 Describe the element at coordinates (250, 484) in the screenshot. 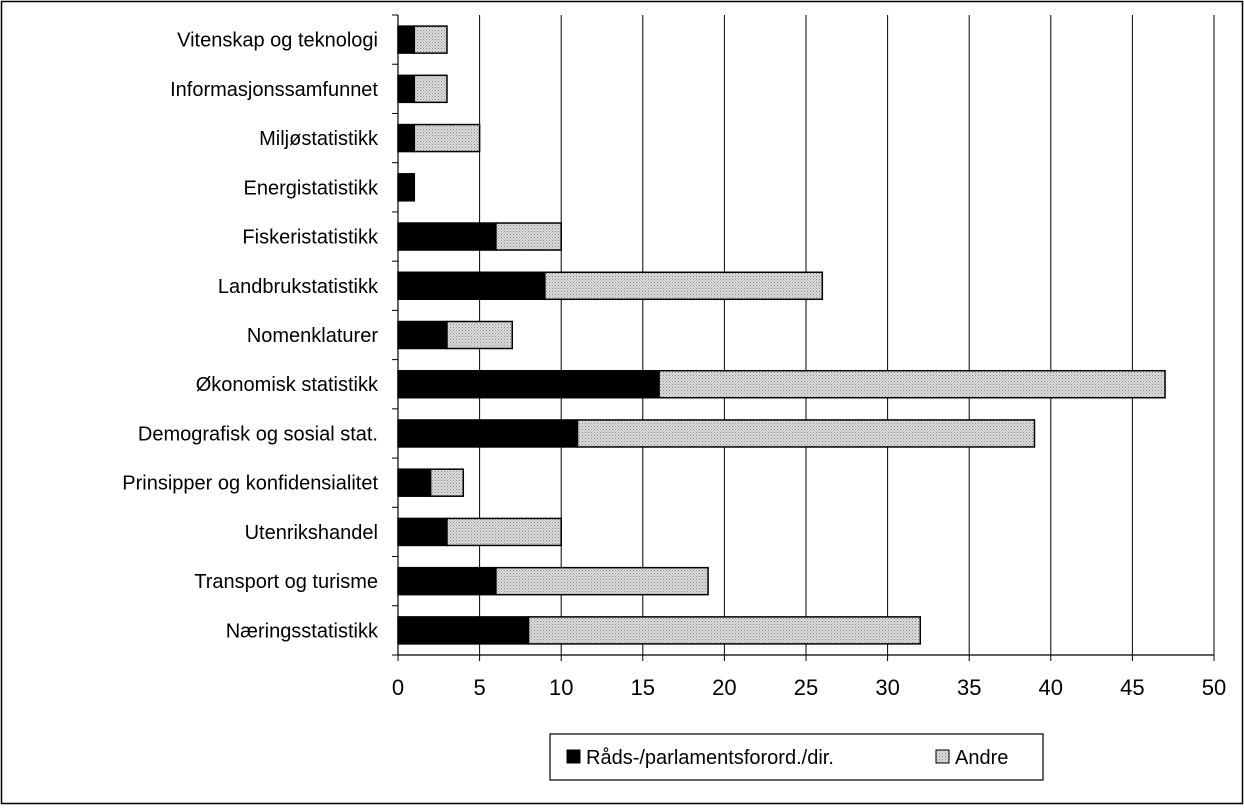

I see `category-label: Prinsipper og konfidensialitet` at that location.